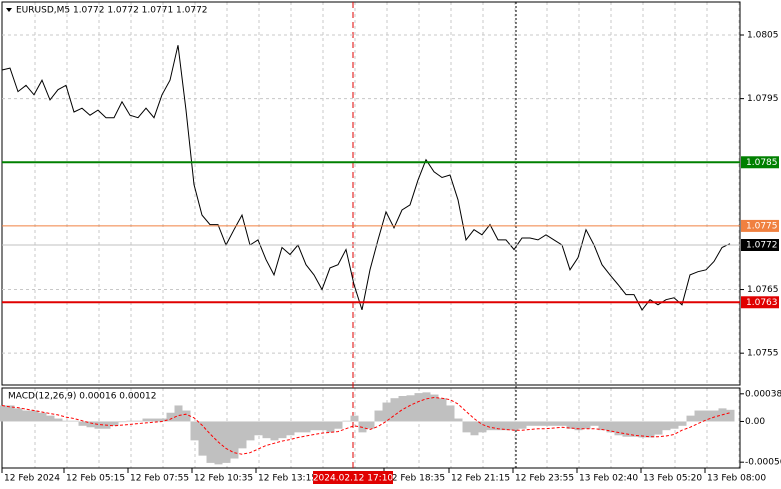  Describe the element at coordinates (763, 99) in the screenshot. I see `y-tick-label: 1.0795` at that location.